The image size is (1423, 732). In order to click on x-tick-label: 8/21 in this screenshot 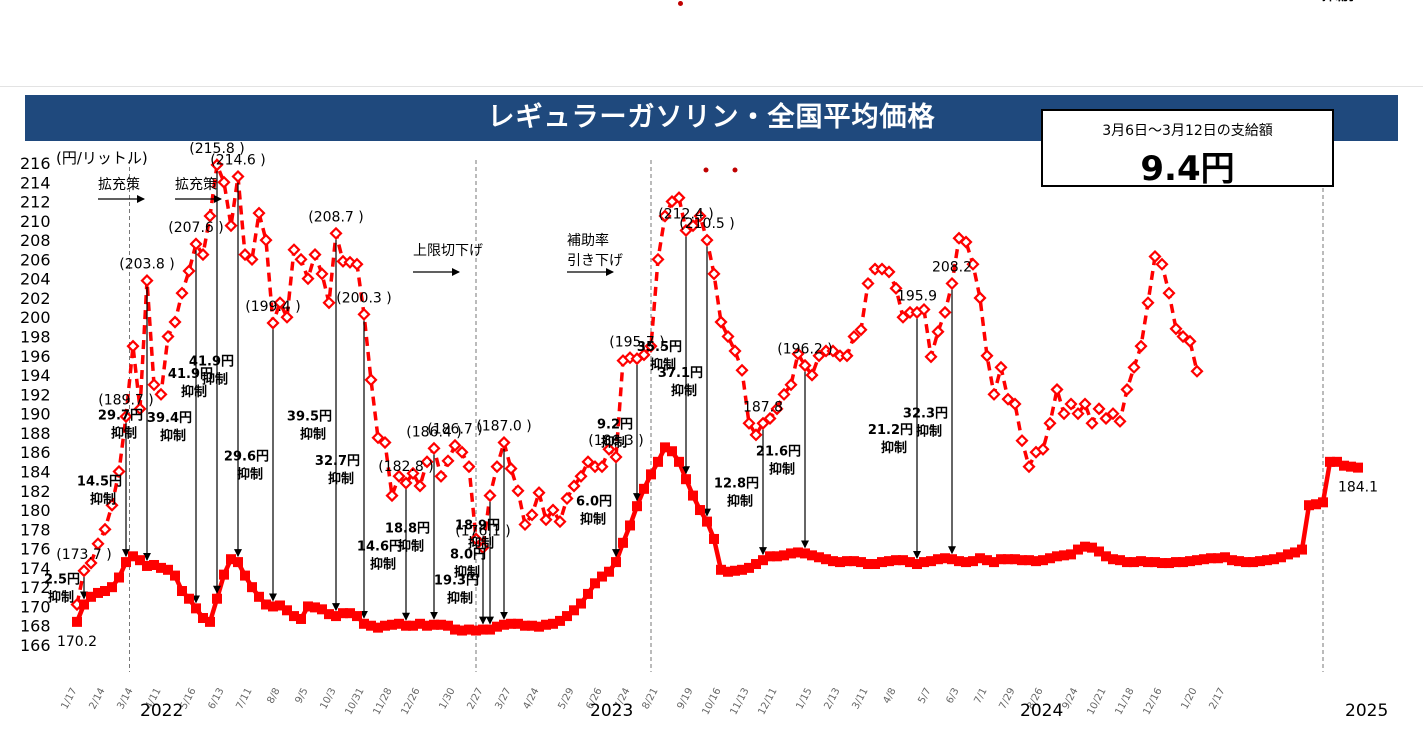, I will do `click(650, 698)`.